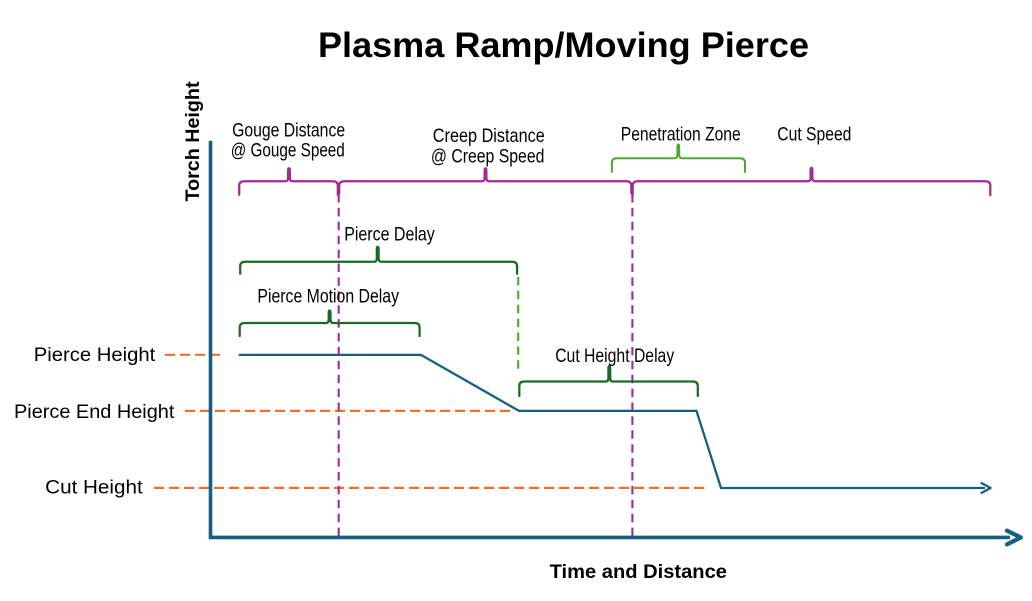  I want to click on svg-text: Creep Distance, so click(489, 136).